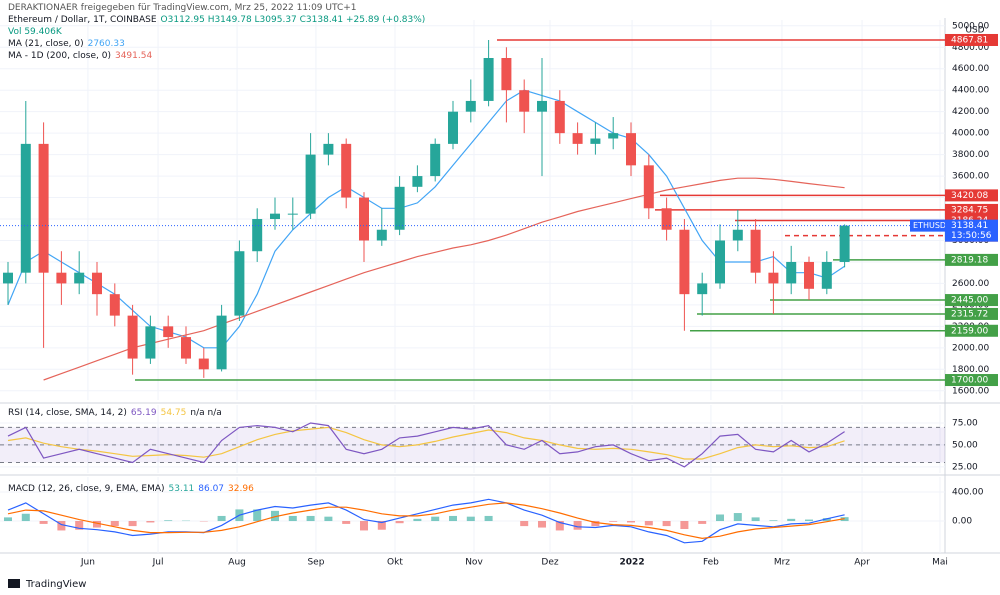 This screenshot has height=595, width=1000. I want to click on x-tick-label: Sep, so click(315, 563).